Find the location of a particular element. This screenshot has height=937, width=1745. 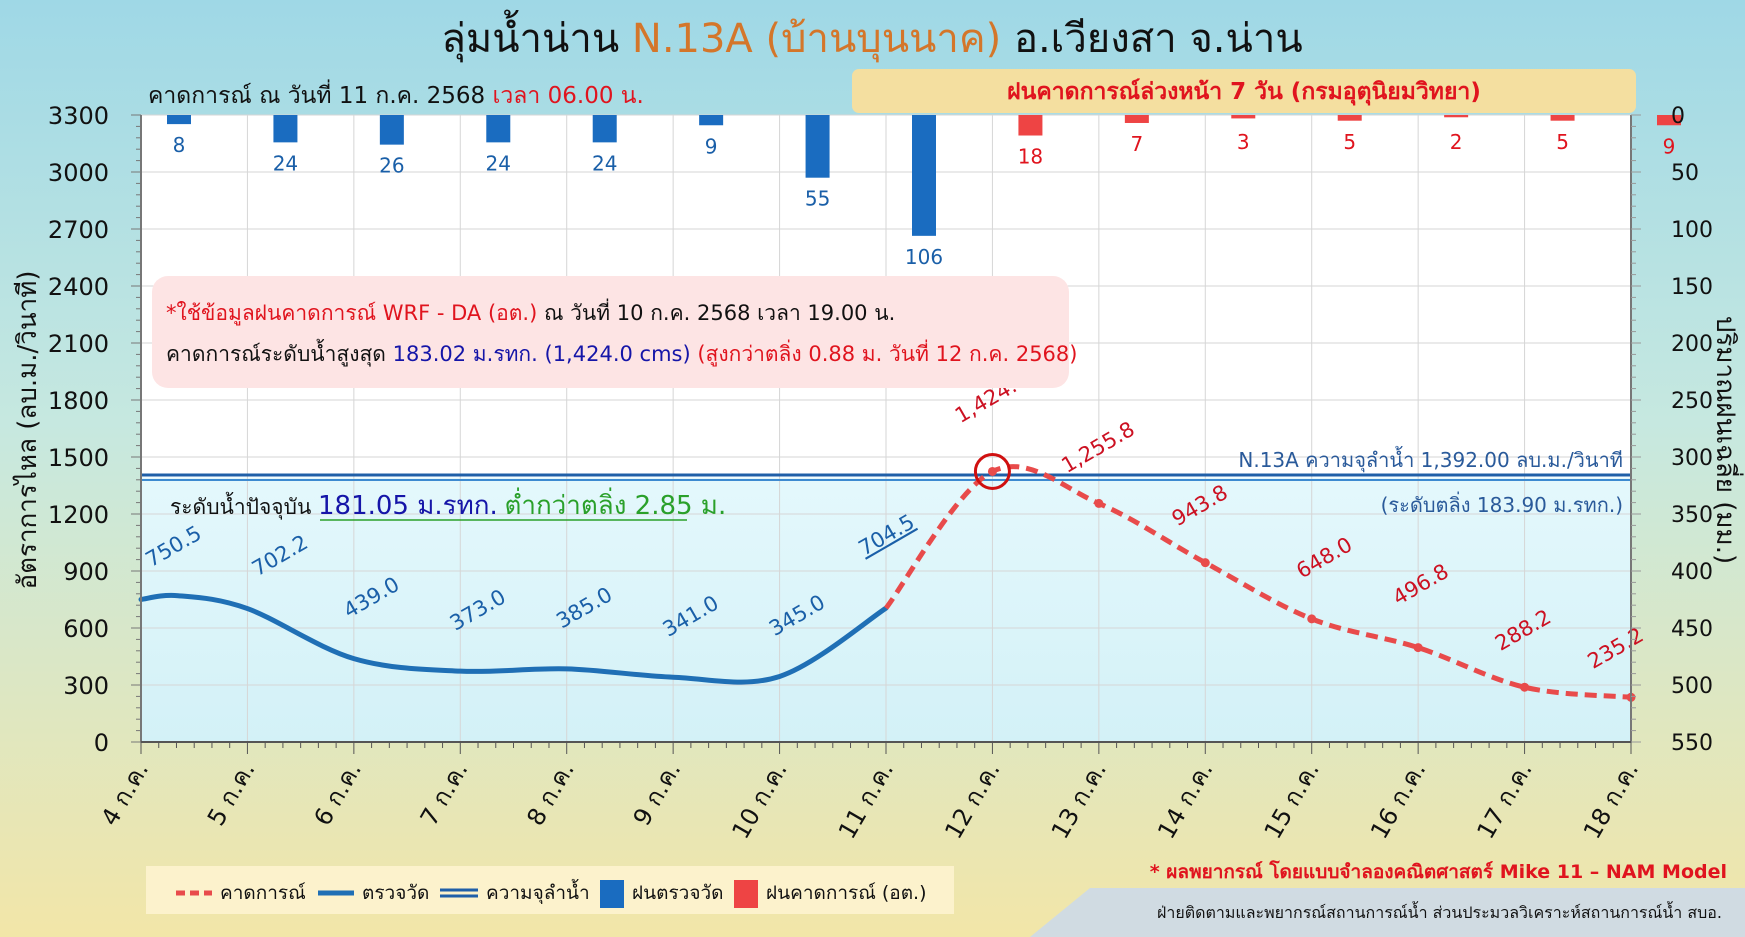

rain-forecast-label: 3 is located at coordinates (1243, 142).